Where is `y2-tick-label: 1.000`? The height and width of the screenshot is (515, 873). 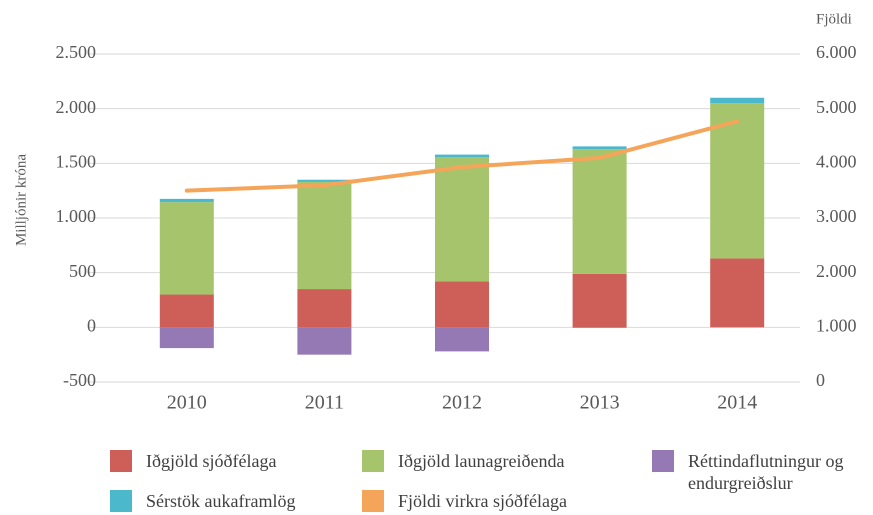 y2-tick-label: 1.000 is located at coordinates (836, 325).